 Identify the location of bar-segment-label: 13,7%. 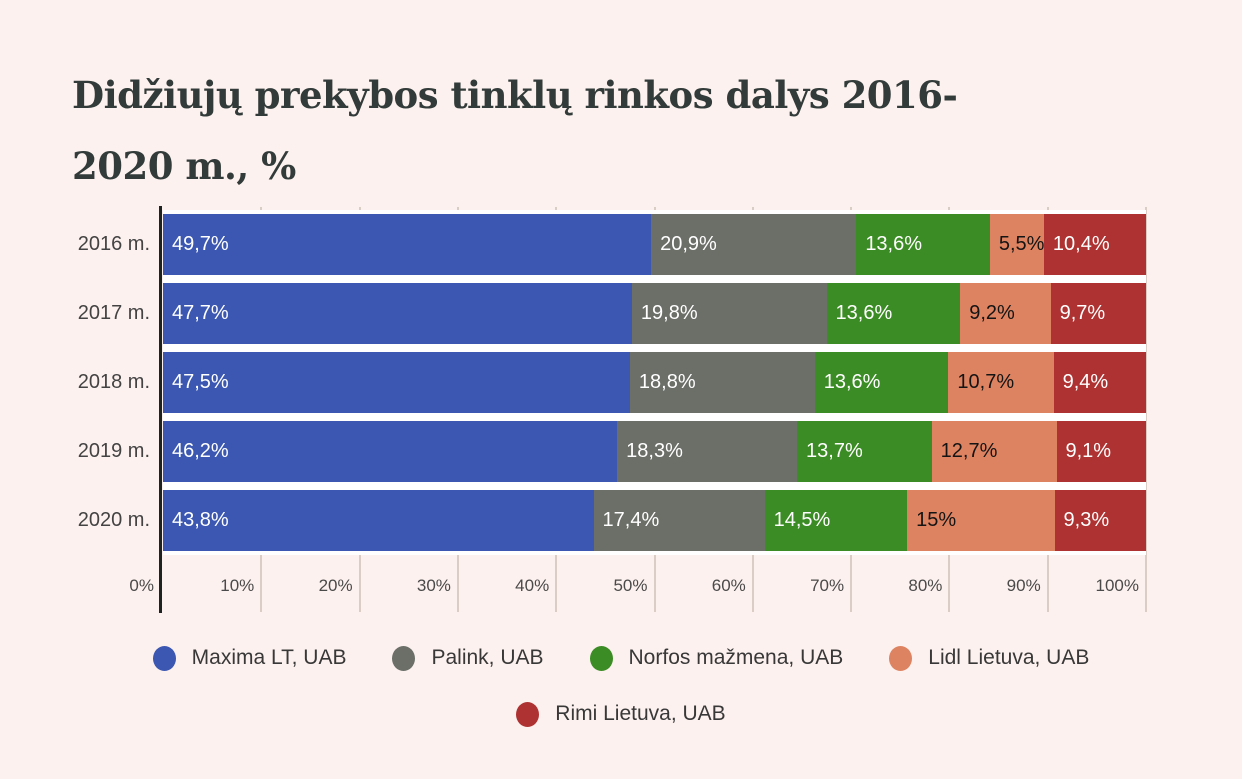
(834, 451).